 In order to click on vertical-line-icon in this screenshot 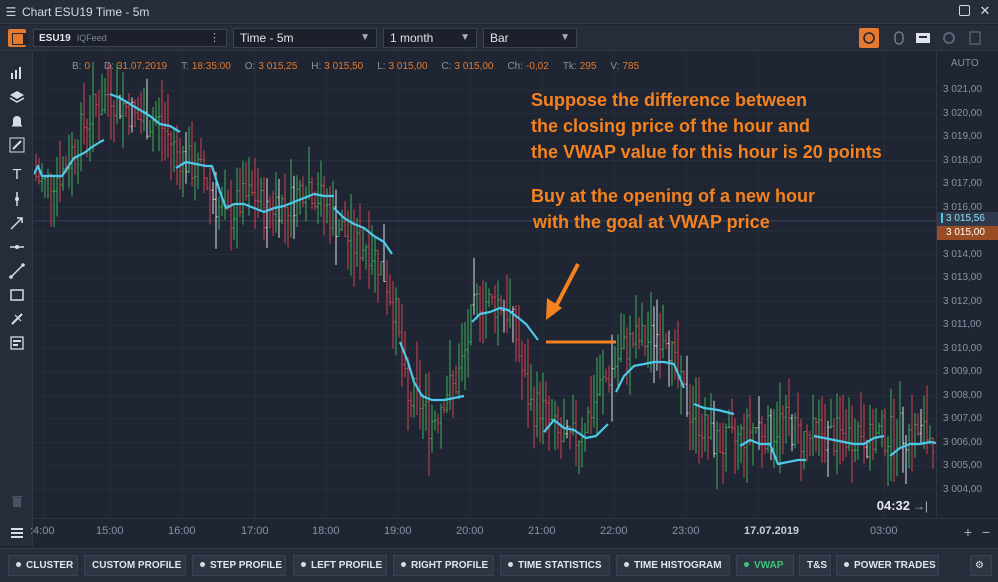, I will do `click(17, 199)`.